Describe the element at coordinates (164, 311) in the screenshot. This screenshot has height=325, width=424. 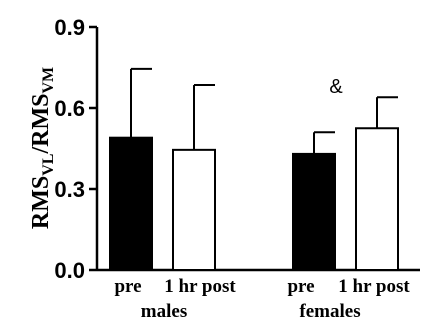
I see `group-label: males` at that location.